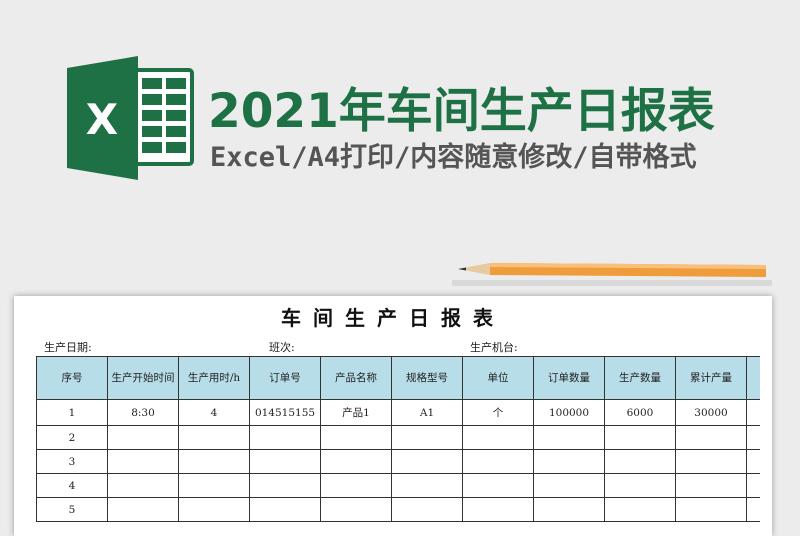  What do you see at coordinates (393, 318) in the screenshot?
I see `sheet-title: 车间生产日报表` at bounding box center [393, 318].